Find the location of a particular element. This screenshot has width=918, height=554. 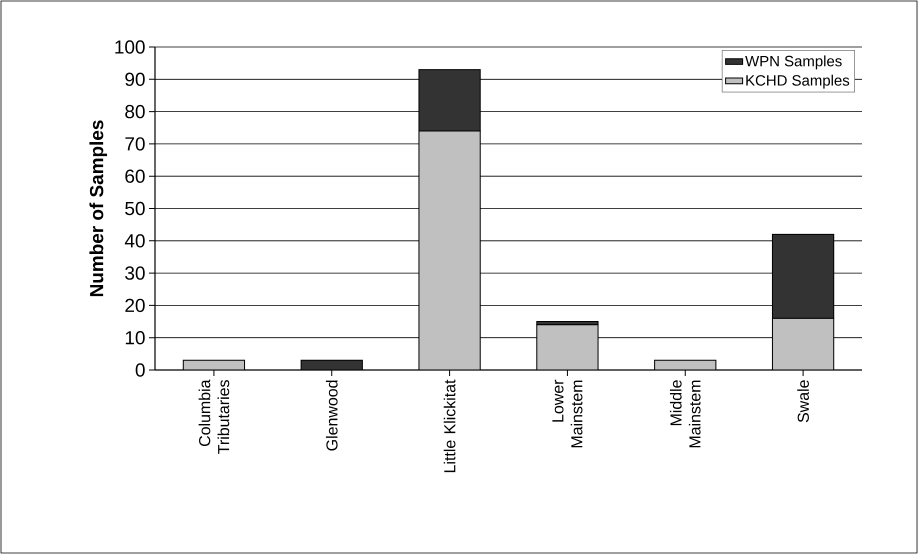

y-tick-label: 0 is located at coordinates (140, 370).